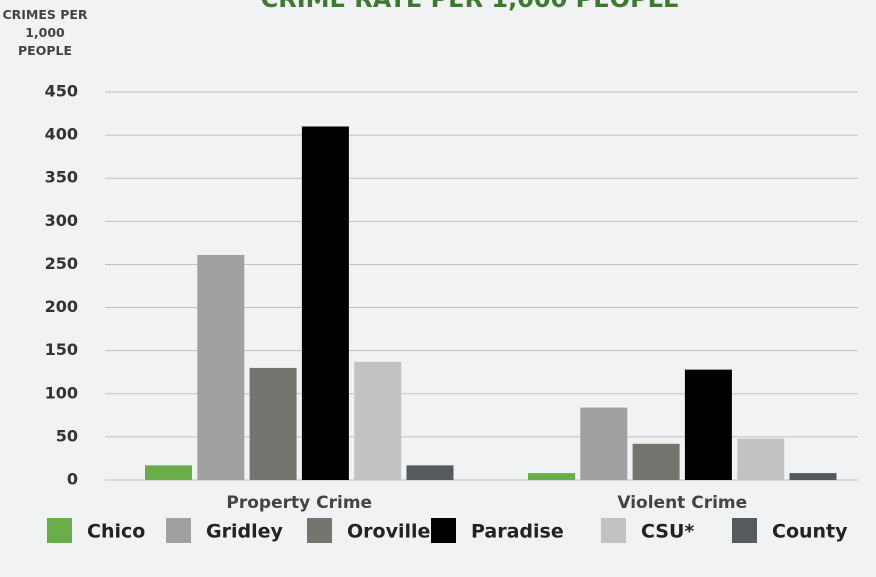  What do you see at coordinates (67, 435) in the screenshot?
I see `y-tick-label: 50` at bounding box center [67, 435].